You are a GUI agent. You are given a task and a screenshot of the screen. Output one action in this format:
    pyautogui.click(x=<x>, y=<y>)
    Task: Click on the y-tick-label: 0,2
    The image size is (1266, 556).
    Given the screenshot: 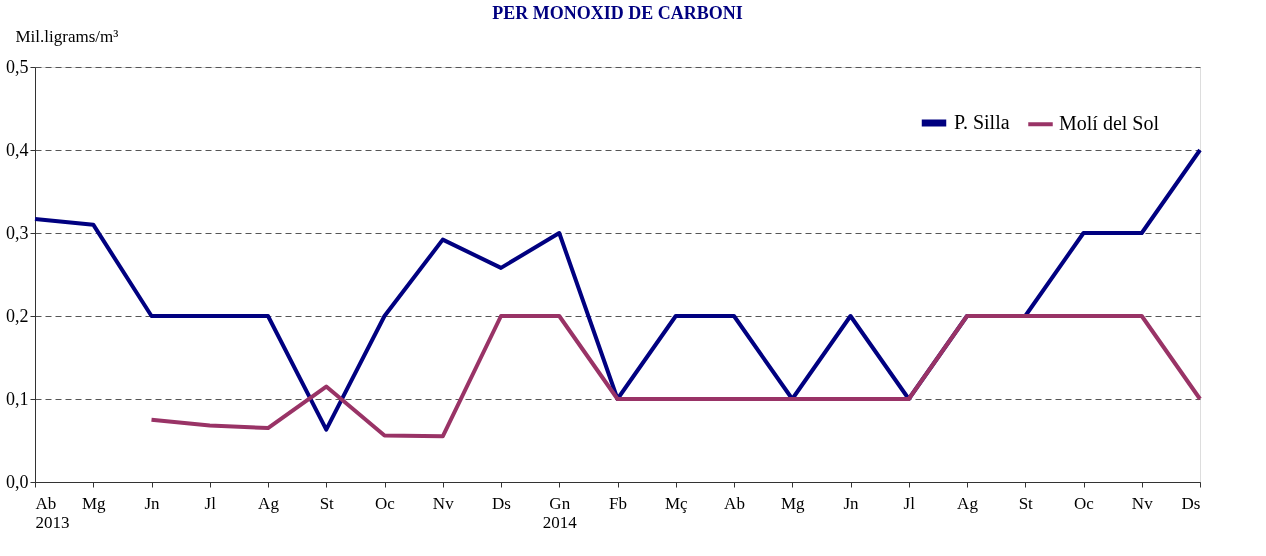 What is the action you would take?
    pyautogui.click(x=17, y=315)
    